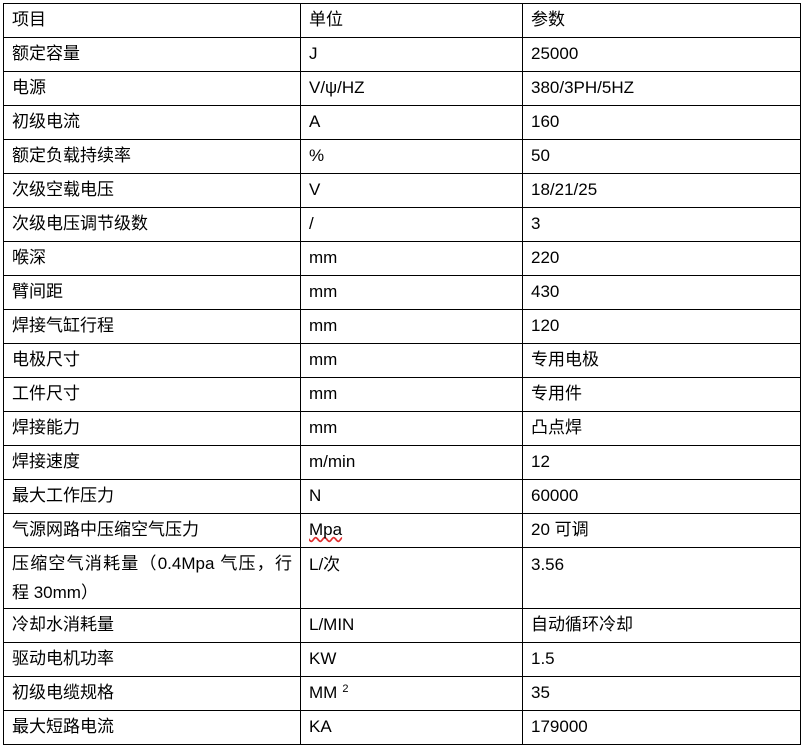  What do you see at coordinates (661, 625) in the screenshot?
I see `cell-parameter: 自动循环冷却` at bounding box center [661, 625].